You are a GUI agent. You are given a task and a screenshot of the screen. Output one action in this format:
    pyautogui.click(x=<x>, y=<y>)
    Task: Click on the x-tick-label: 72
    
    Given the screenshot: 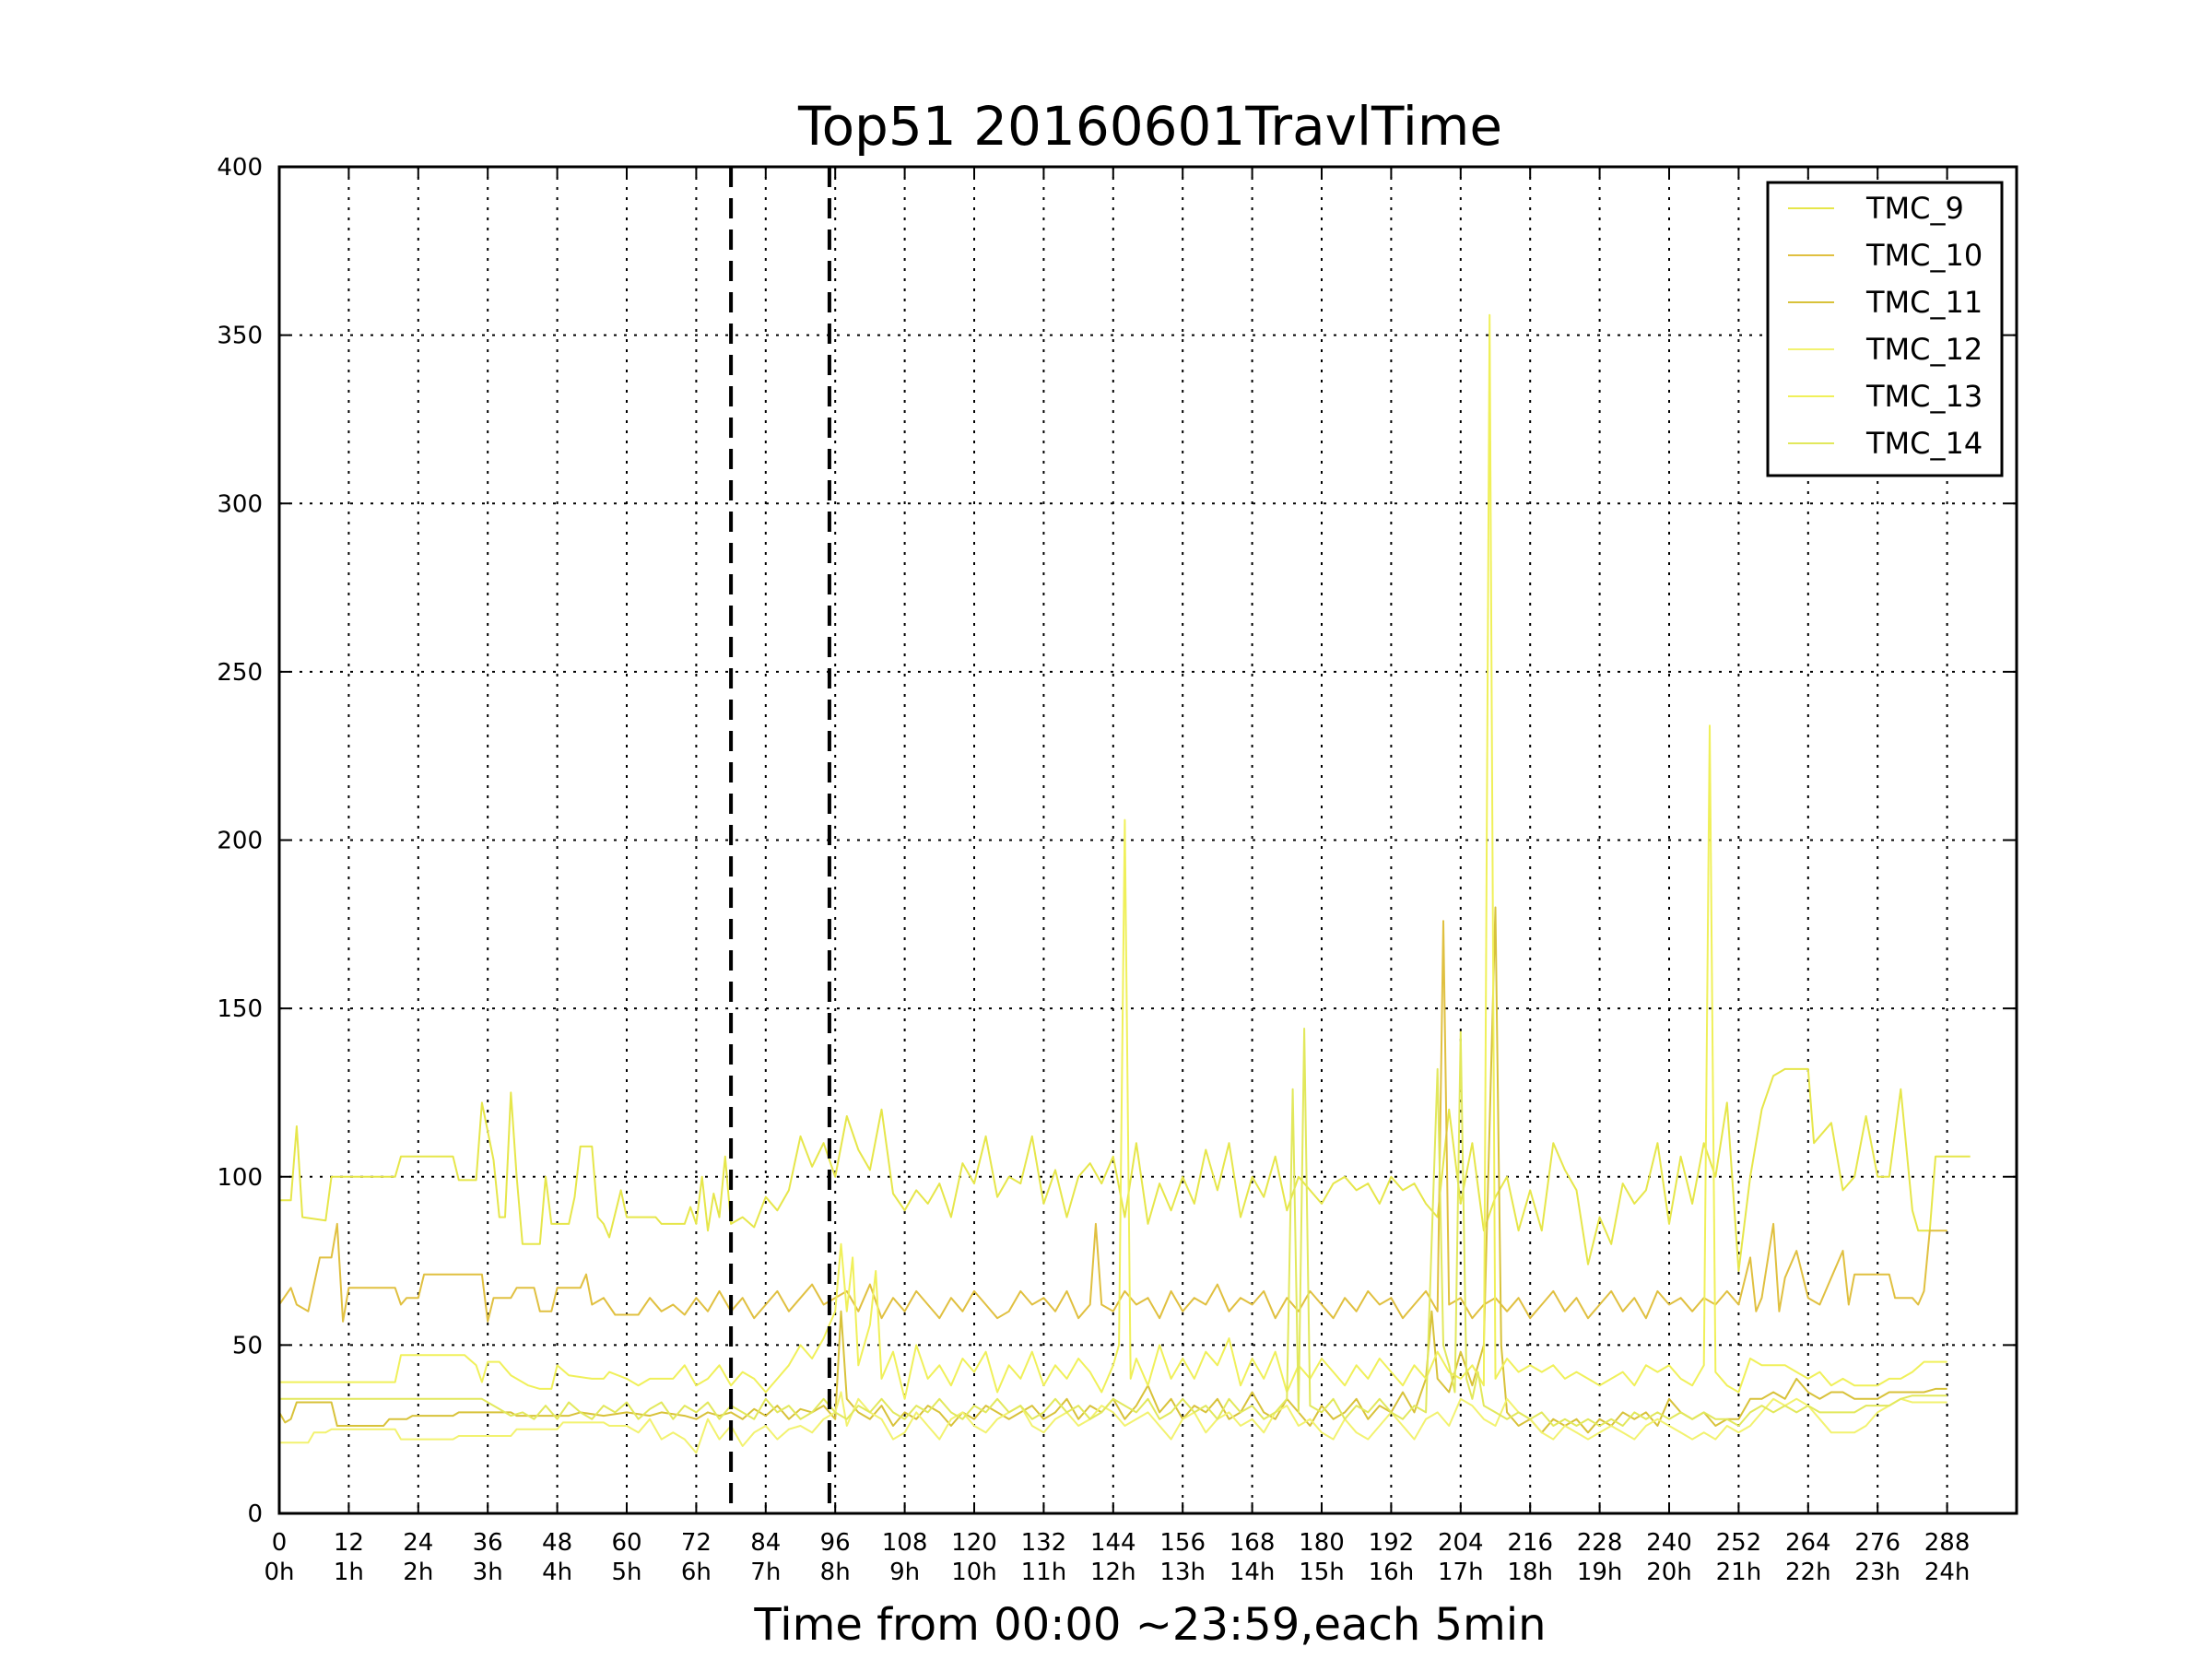 What is the action you would take?
    pyautogui.click(x=696, y=1543)
    